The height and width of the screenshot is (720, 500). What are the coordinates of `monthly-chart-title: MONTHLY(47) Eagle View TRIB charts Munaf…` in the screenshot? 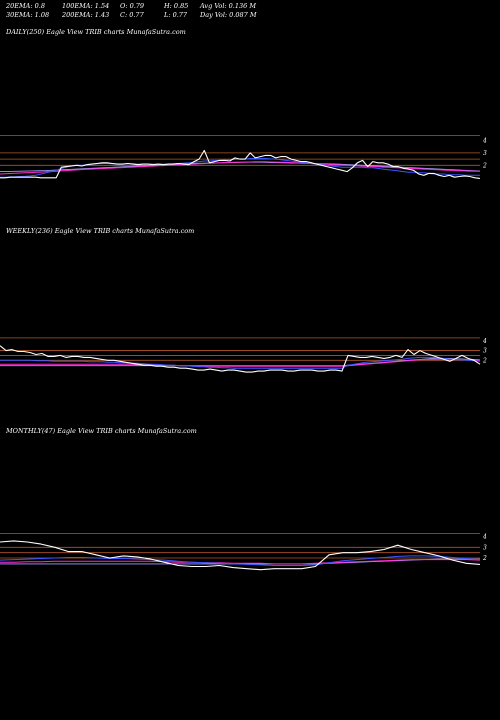 It's located at (101, 431).